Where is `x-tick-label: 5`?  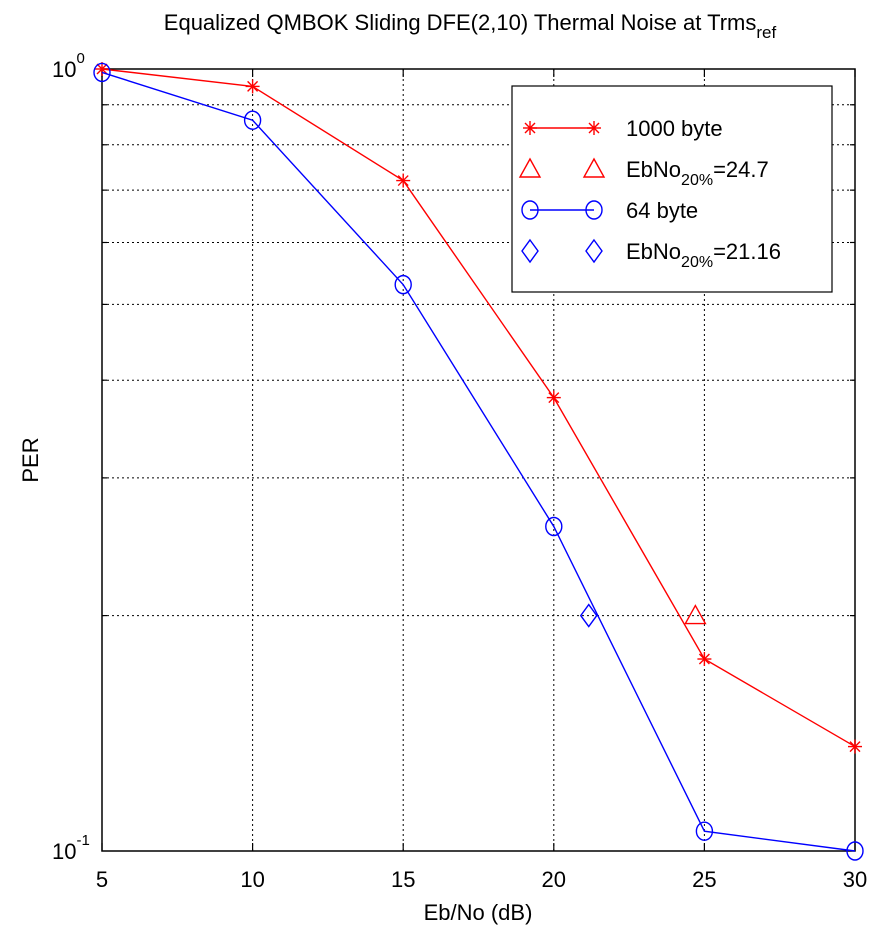
x-tick-label: 5 is located at coordinates (102, 879).